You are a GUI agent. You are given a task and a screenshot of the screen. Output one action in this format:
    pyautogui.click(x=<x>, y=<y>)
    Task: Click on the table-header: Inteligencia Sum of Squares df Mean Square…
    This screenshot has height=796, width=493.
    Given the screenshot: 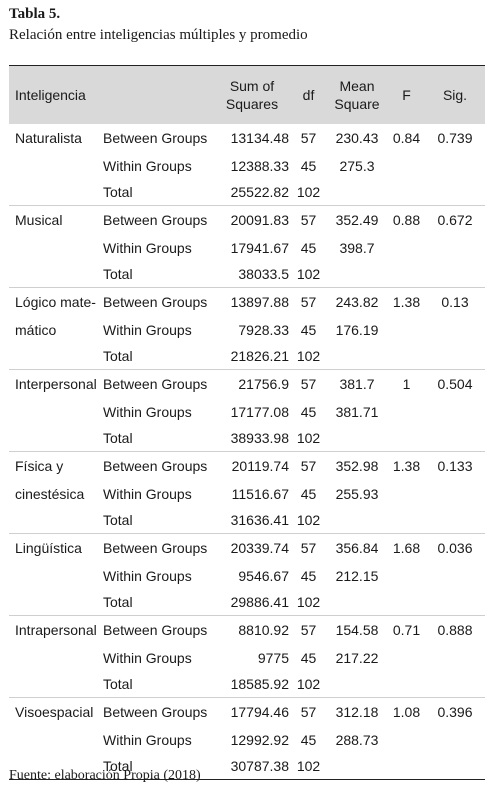 What is the action you would take?
    pyautogui.click(x=247, y=94)
    